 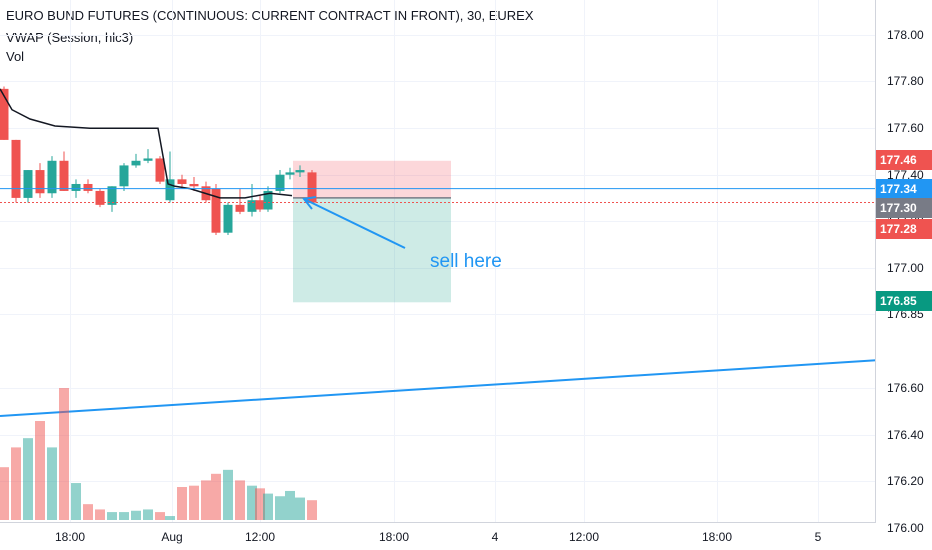 What do you see at coordinates (438, 388) in the screenshot?
I see `trend-line` at bounding box center [438, 388].